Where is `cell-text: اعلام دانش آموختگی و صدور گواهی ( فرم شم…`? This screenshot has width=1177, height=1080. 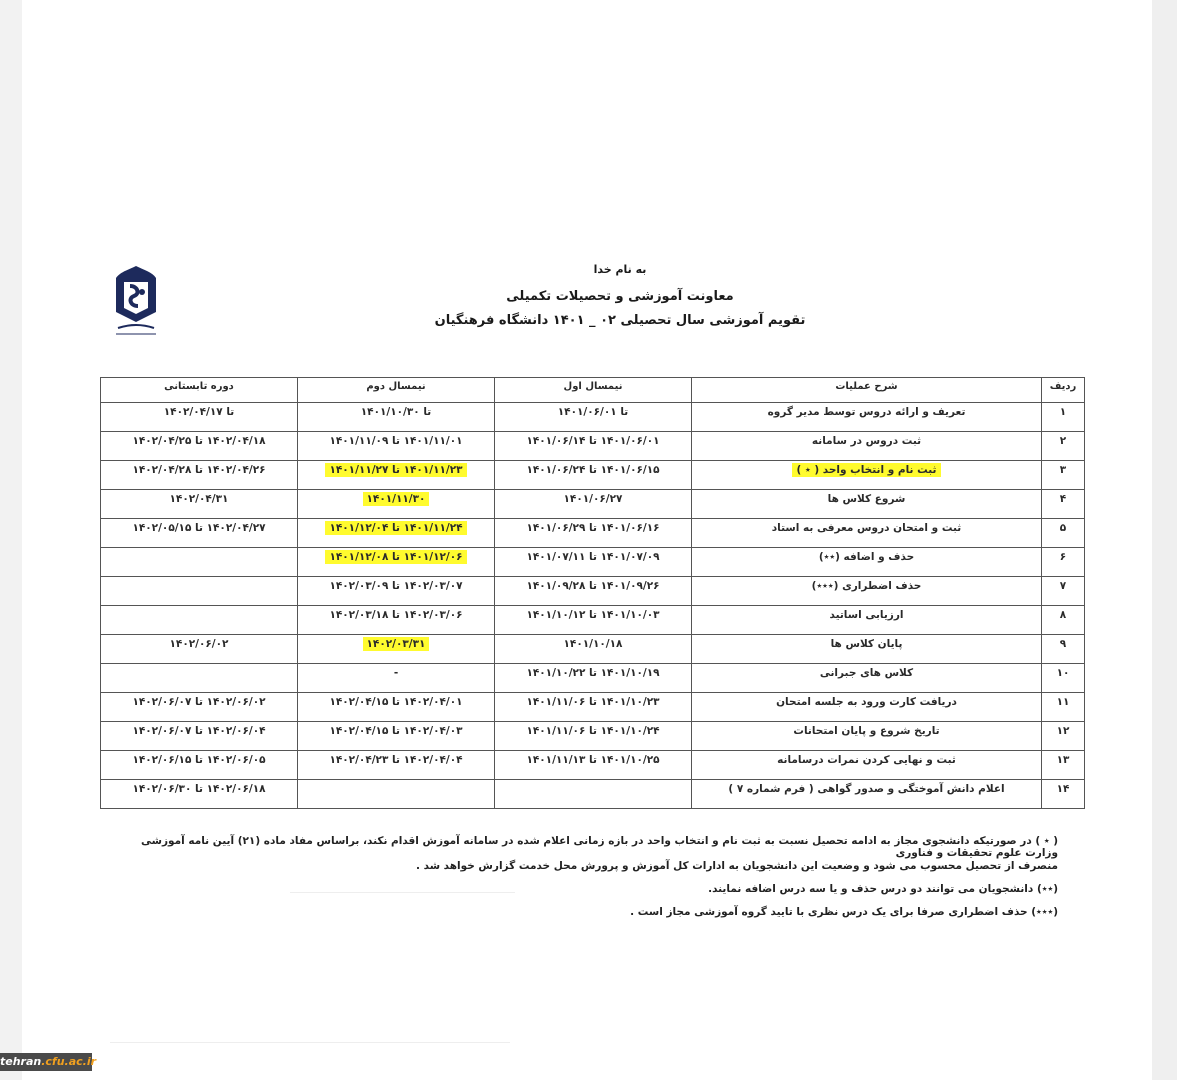
cell-text: اعلام دانش آموختگی و صدور گواهی ( فرم شم… is located at coordinates (866, 789).